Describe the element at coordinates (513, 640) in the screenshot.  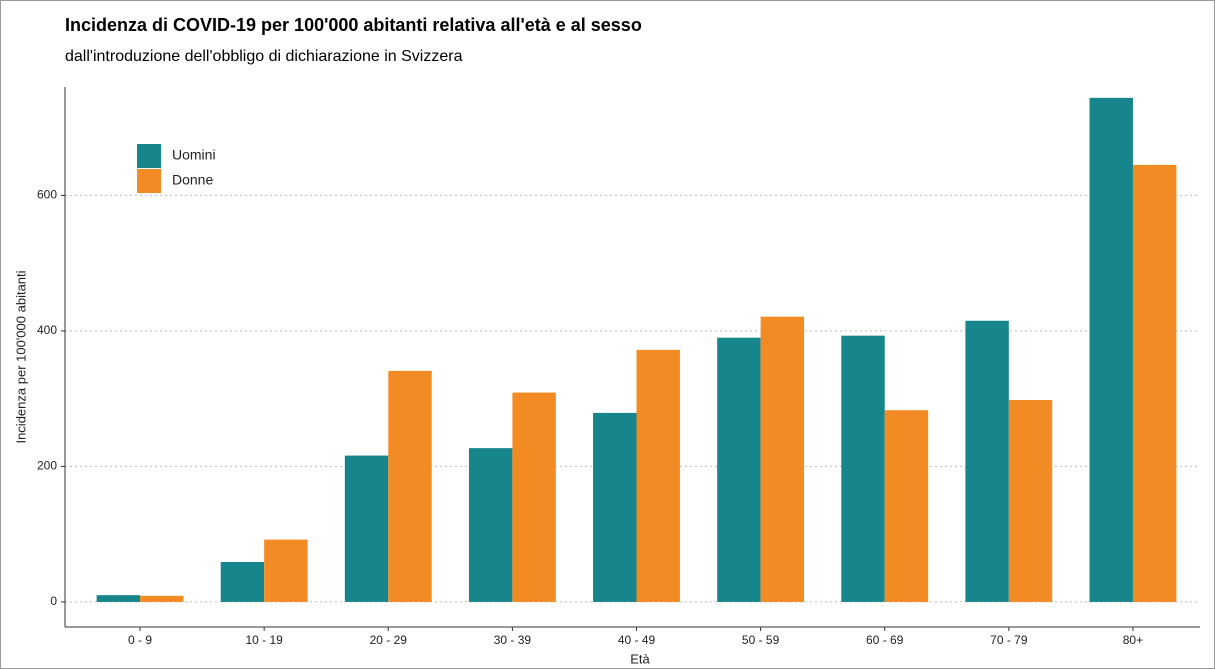
I see `x-tick-label: 30 - 39` at that location.